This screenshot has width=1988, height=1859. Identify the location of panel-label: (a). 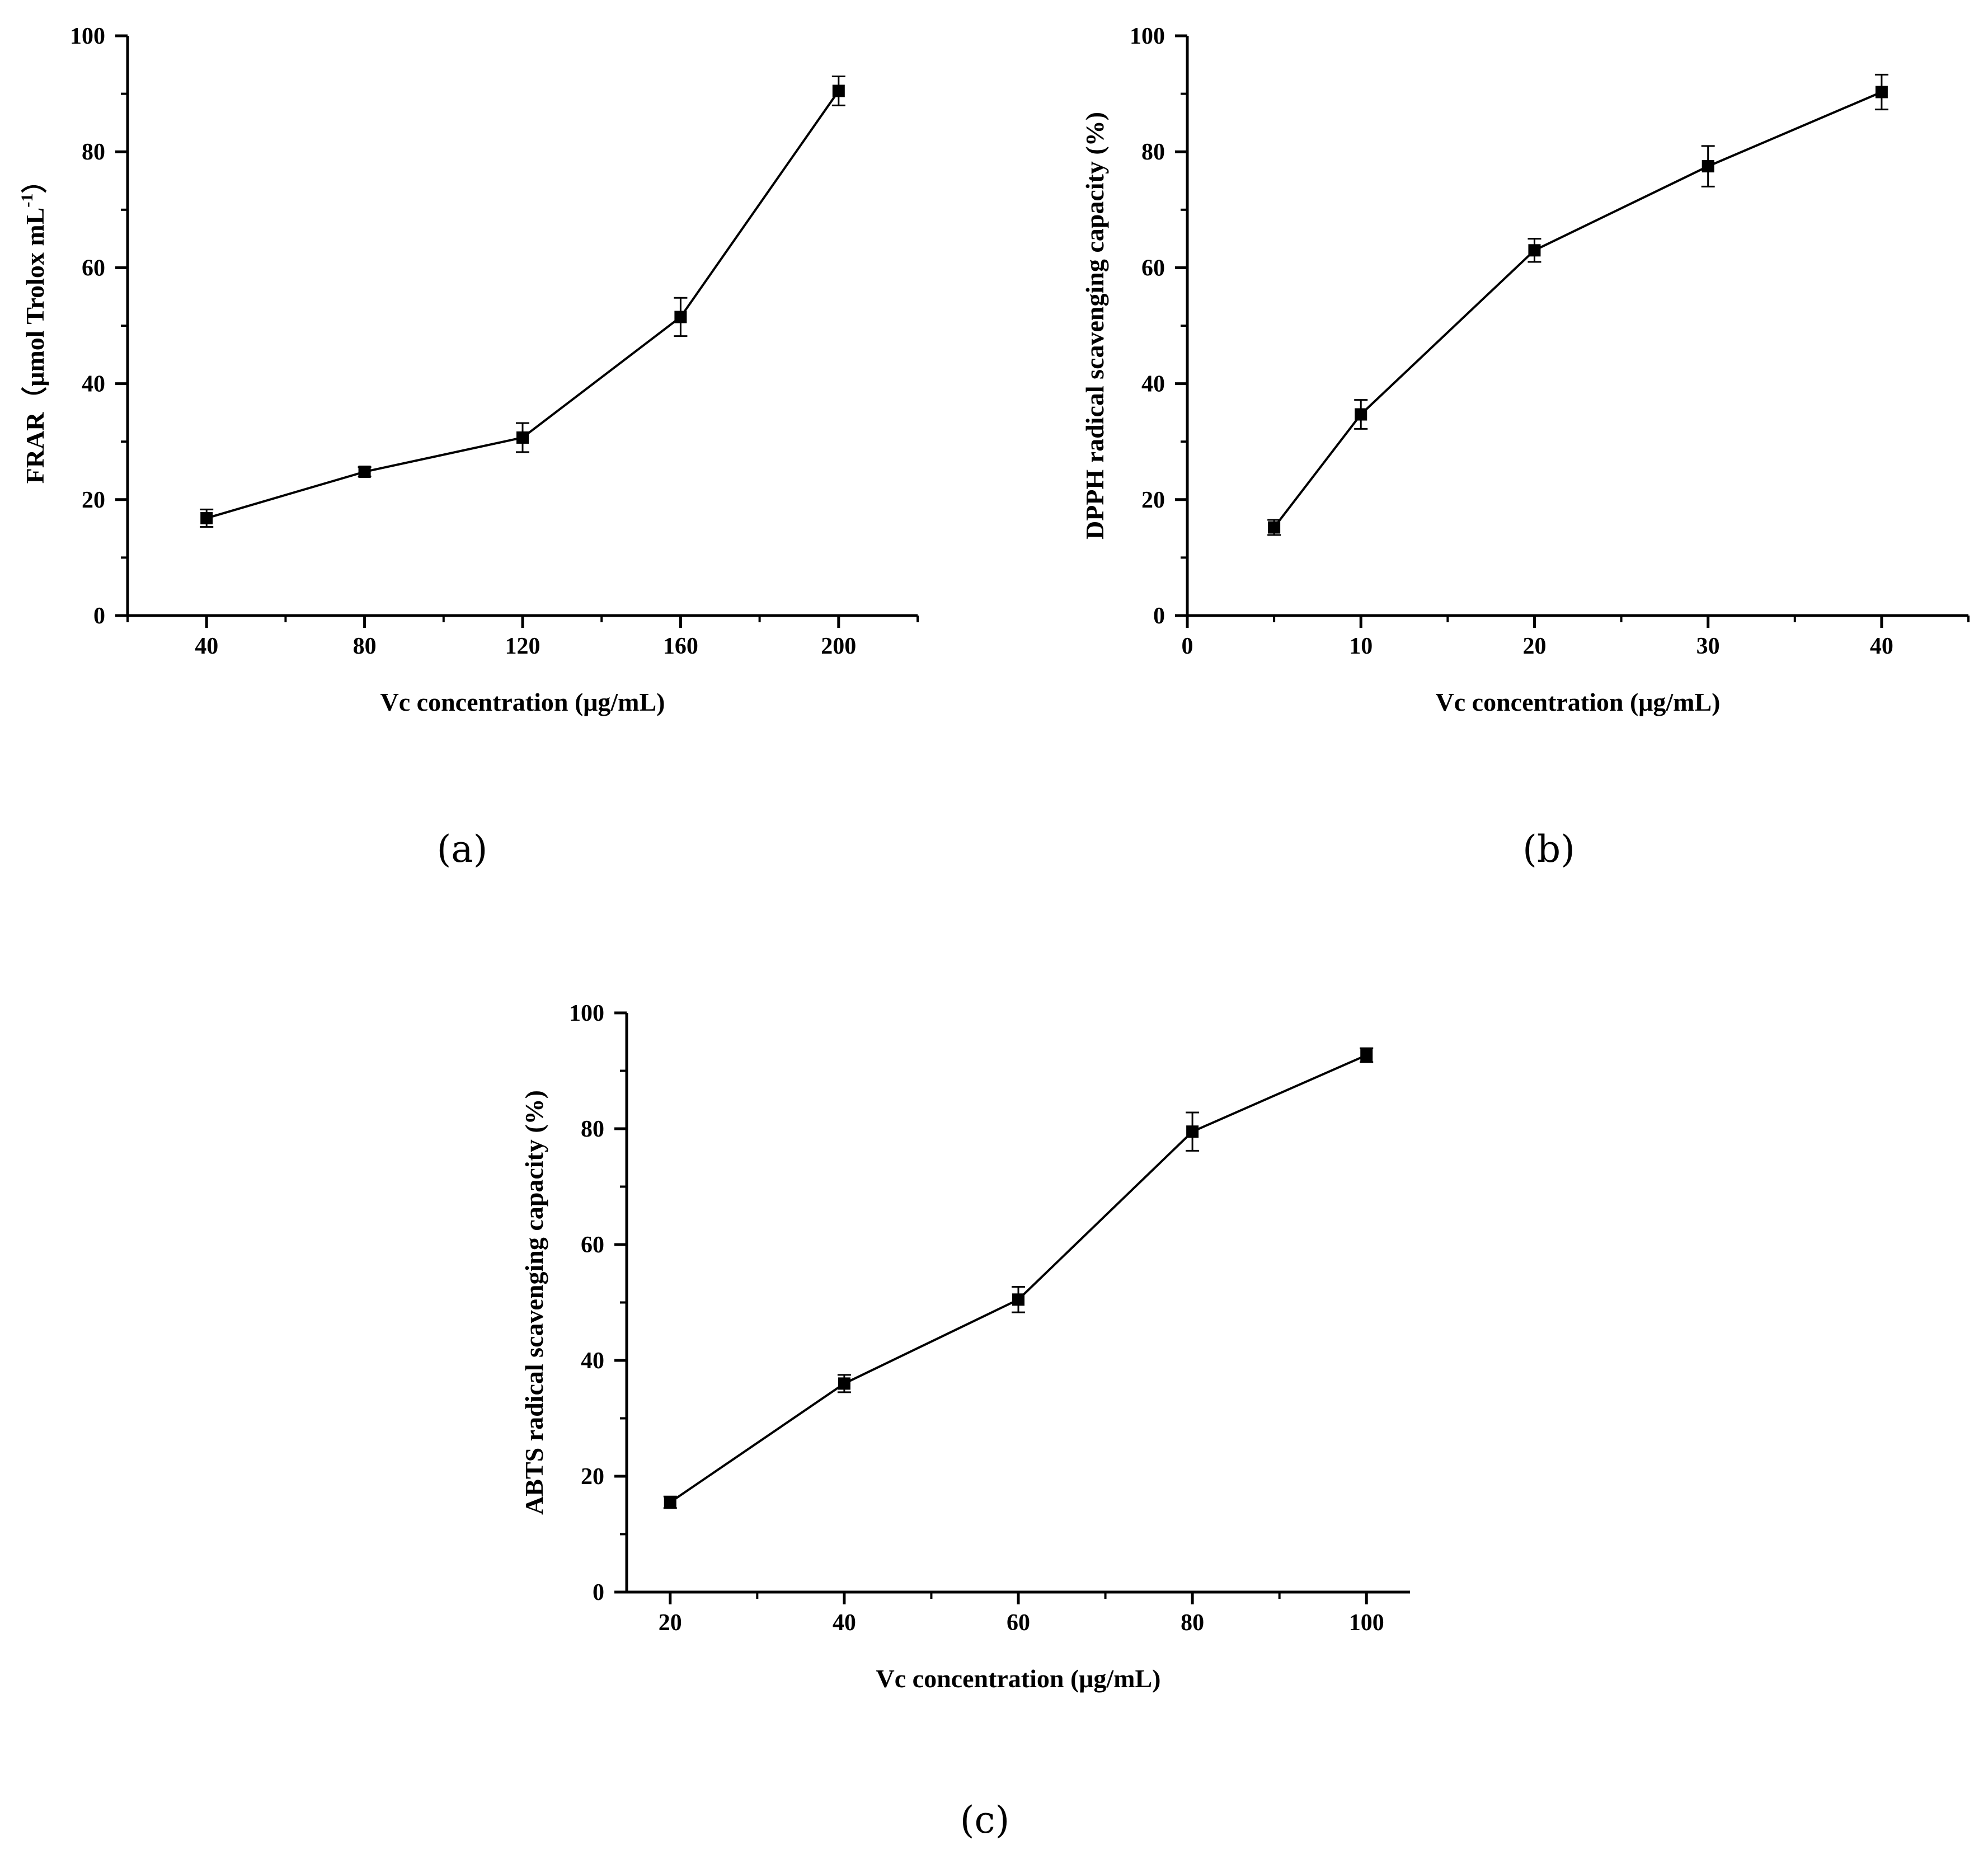
(462, 849).